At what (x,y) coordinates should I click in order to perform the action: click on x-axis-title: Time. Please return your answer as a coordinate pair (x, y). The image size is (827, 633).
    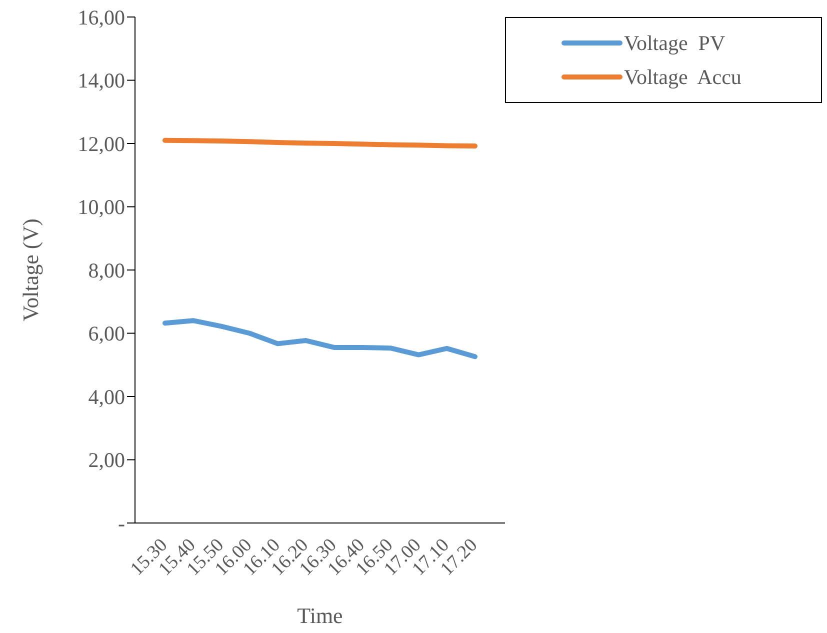
    Looking at the image, I should click on (320, 615).